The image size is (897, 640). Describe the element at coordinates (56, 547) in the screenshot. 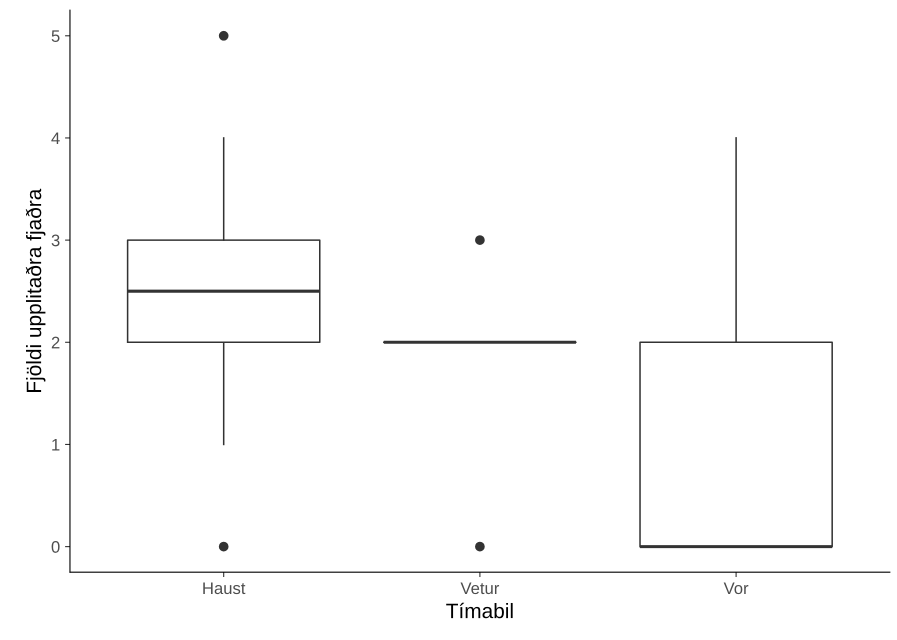

I see `y-tick-label: 0` at that location.